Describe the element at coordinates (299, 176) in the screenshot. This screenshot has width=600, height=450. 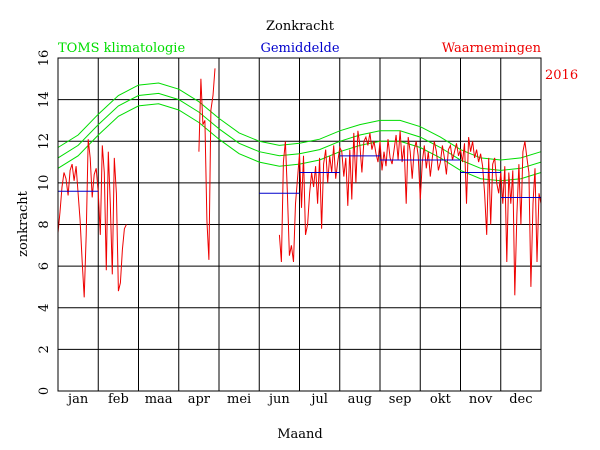
I see `average-lines` at that location.